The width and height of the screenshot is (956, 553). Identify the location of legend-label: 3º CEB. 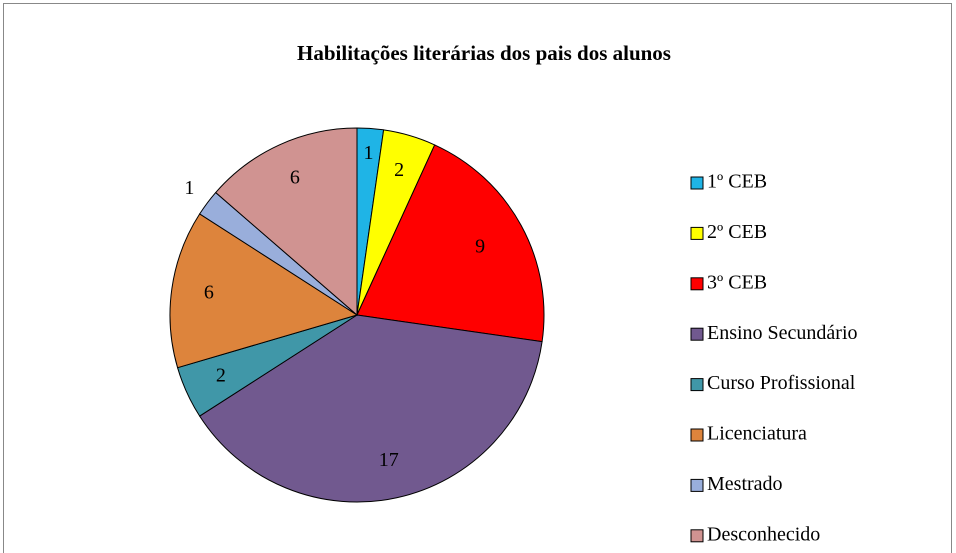
(737, 282).